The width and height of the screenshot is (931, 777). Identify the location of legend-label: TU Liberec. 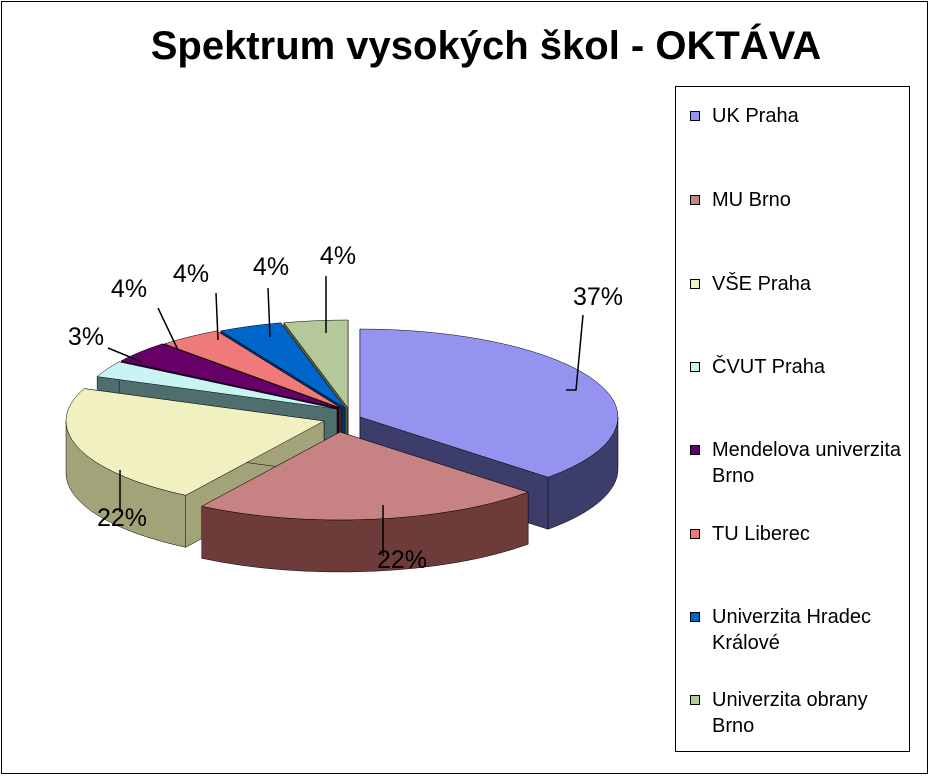
(761, 534).